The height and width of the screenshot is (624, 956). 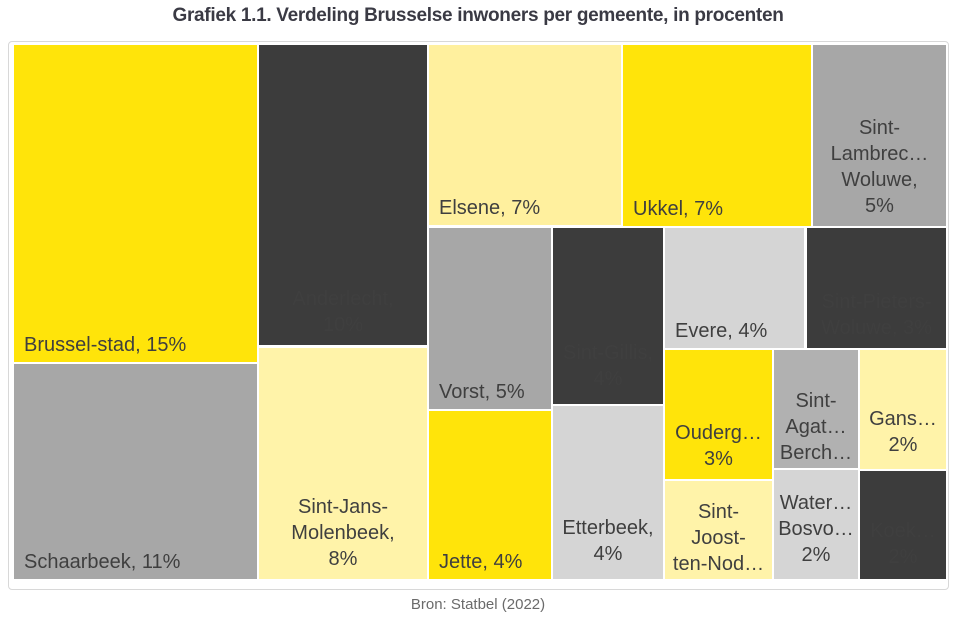 What do you see at coordinates (343, 195) in the screenshot?
I see `treemap-cell-anderlecht: Anderlecht, 10%` at bounding box center [343, 195].